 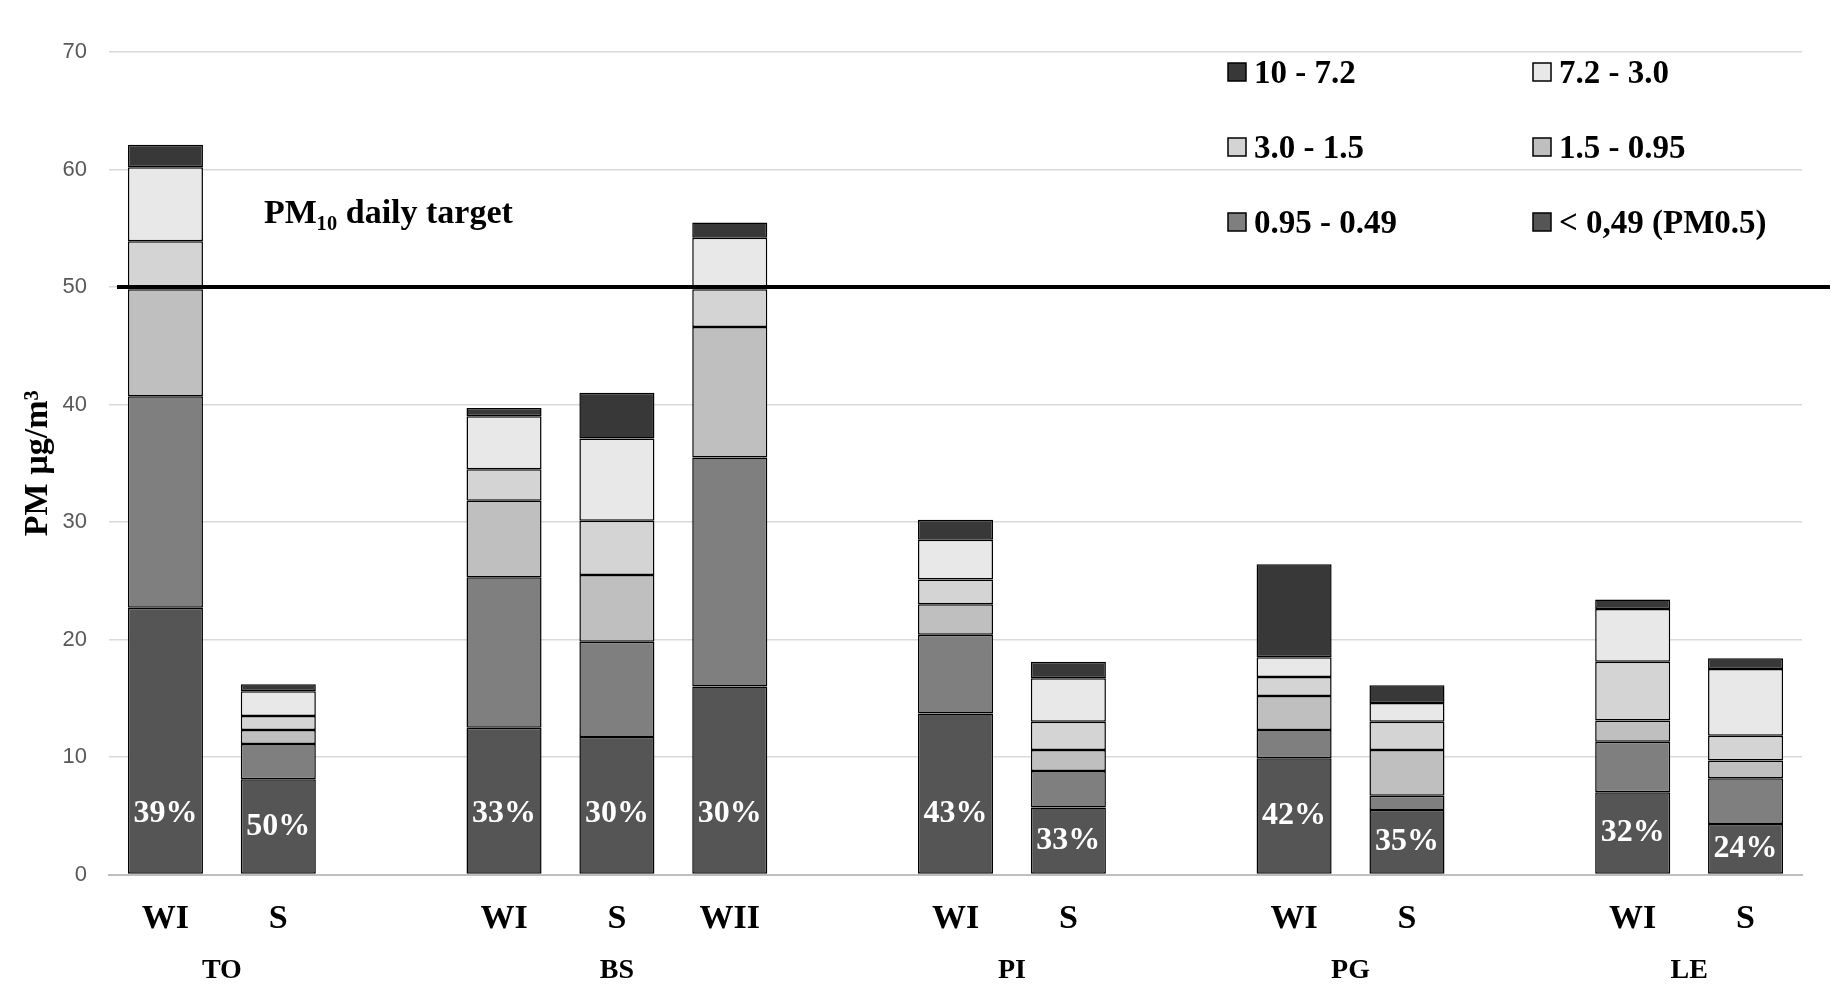 I want to click on y-tick-label: 70, so click(x=74, y=51).